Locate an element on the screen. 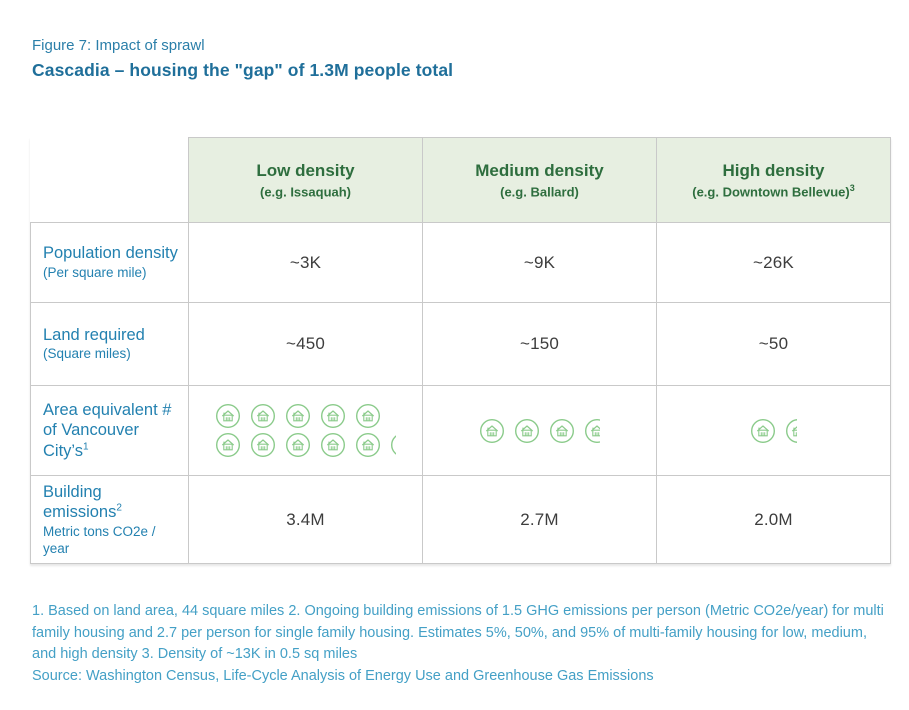 The height and width of the screenshot is (710, 909). row-label-population-density: Population density (Per square mile) is located at coordinates (109, 262).